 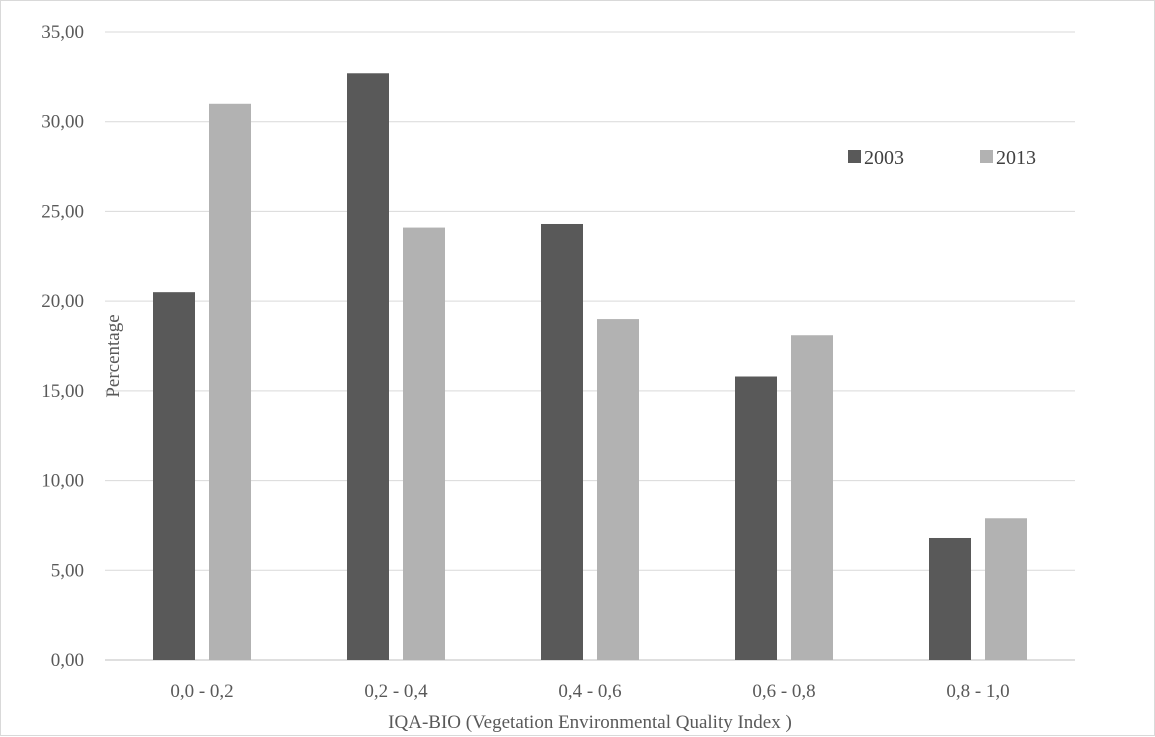 What do you see at coordinates (783, 691) in the screenshot?
I see `x-tick-label: 0,6 - 0,8` at bounding box center [783, 691].